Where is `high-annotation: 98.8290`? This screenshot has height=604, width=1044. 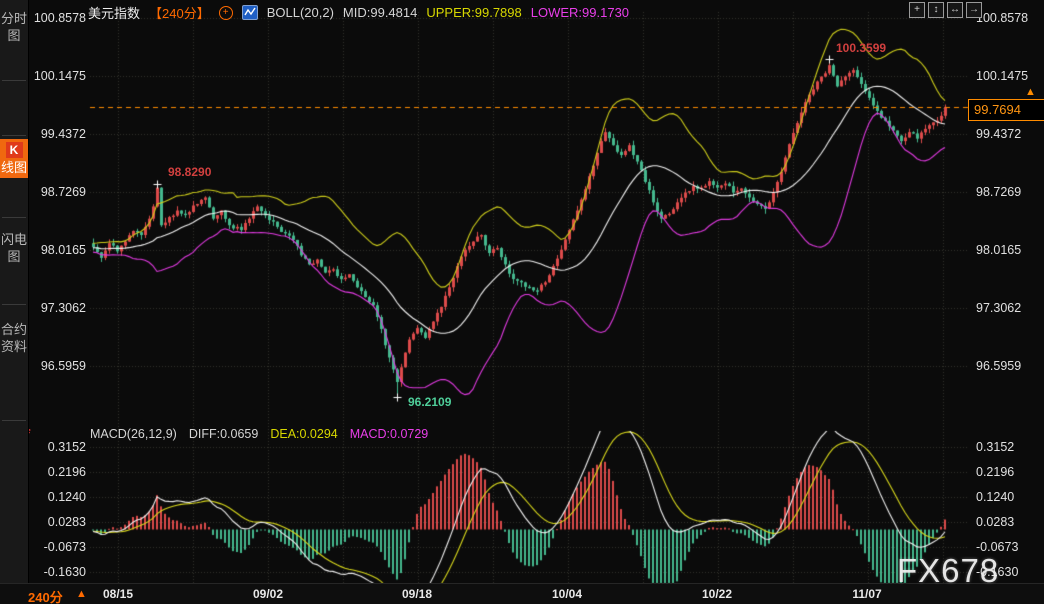 high-annotation: 98.8290 is located at coordinates (190, 172).